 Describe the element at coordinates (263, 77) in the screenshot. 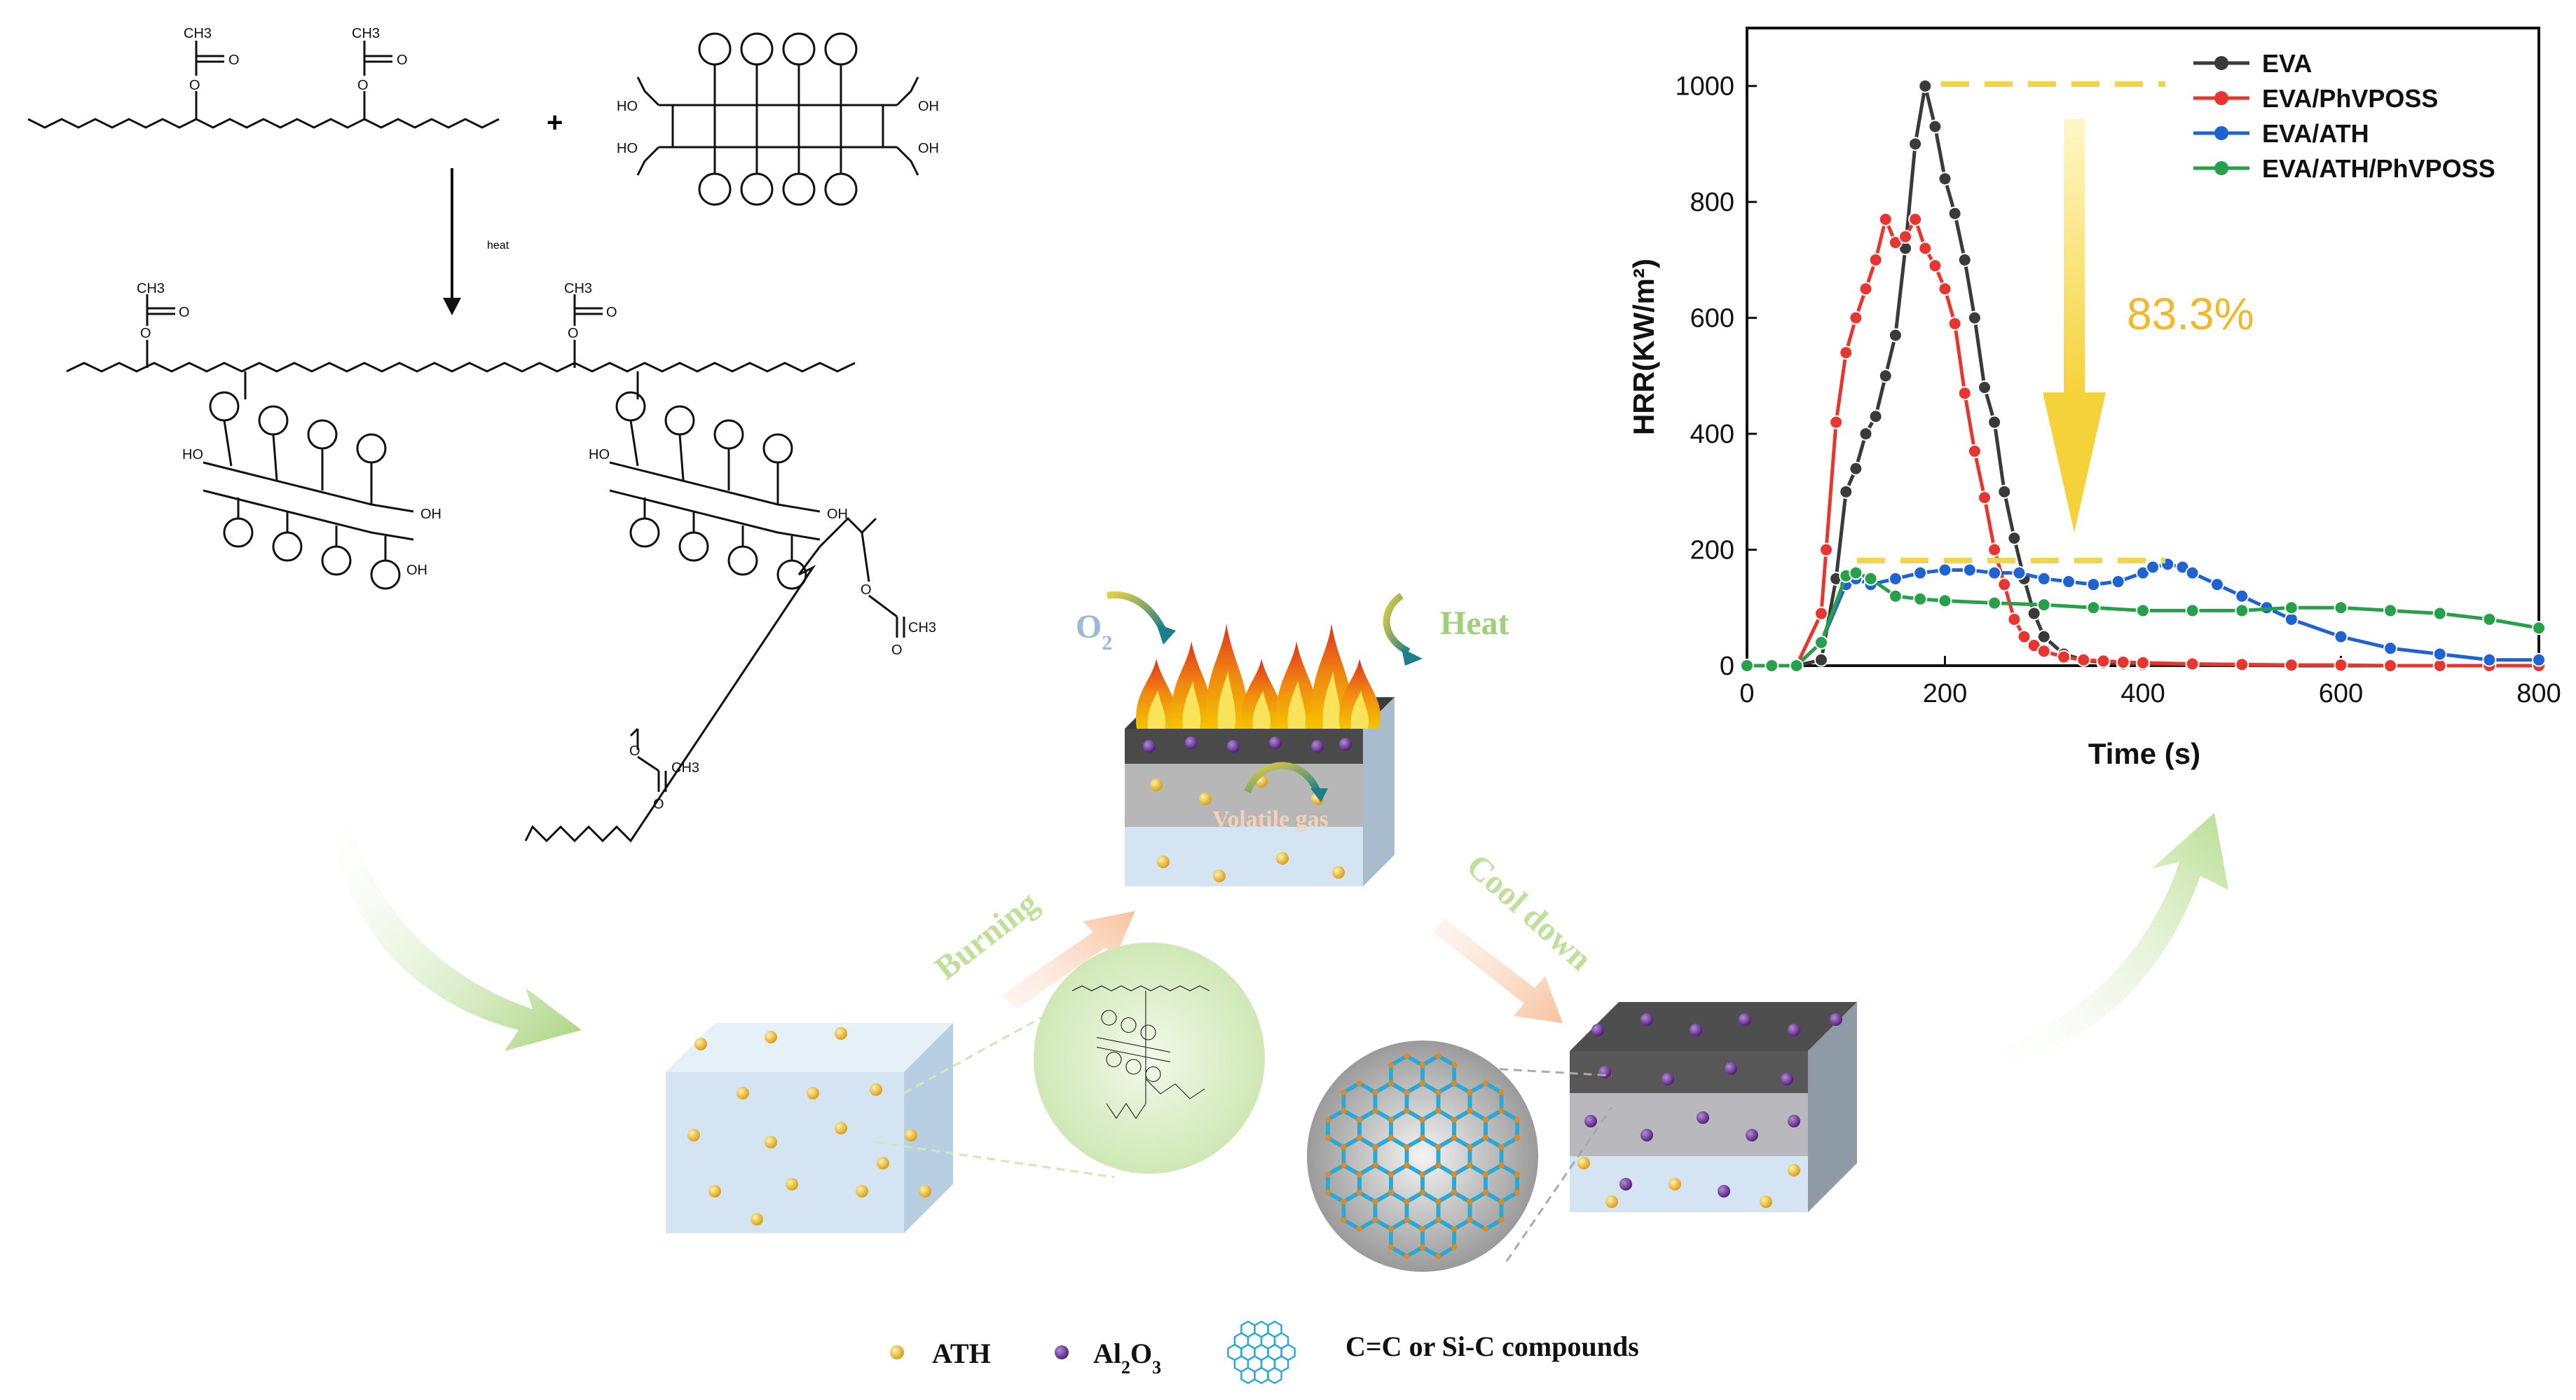

I see `eva-reactant: O O CH3 O O CH3` at that location.